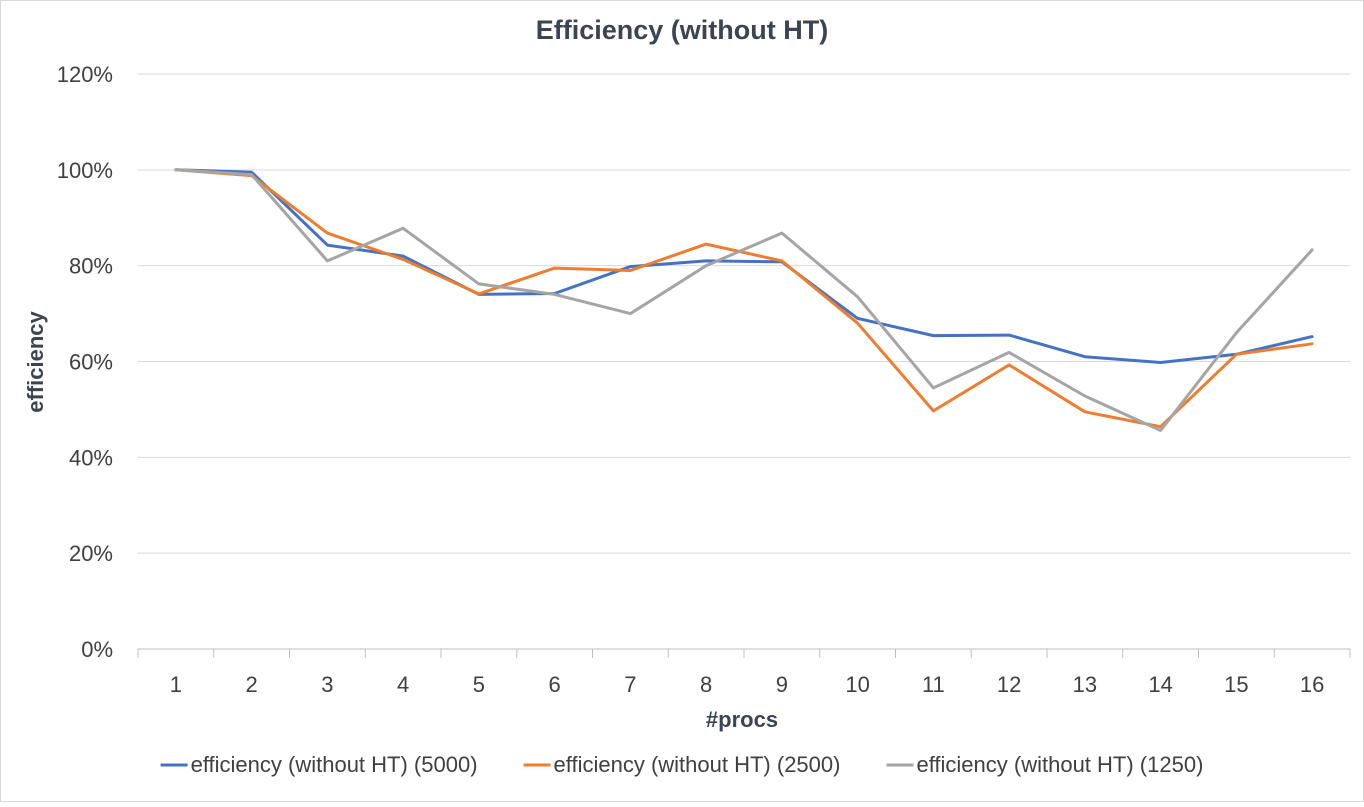 The image size is (1364, 807). I want to click on x-tick-label: 7, so click(630, 684).